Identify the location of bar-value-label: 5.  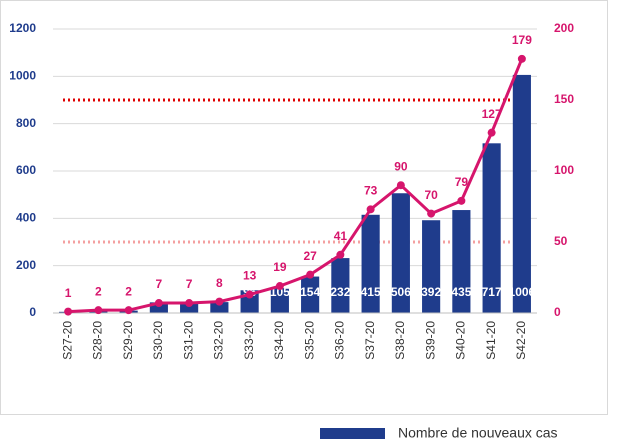
(68, 292).